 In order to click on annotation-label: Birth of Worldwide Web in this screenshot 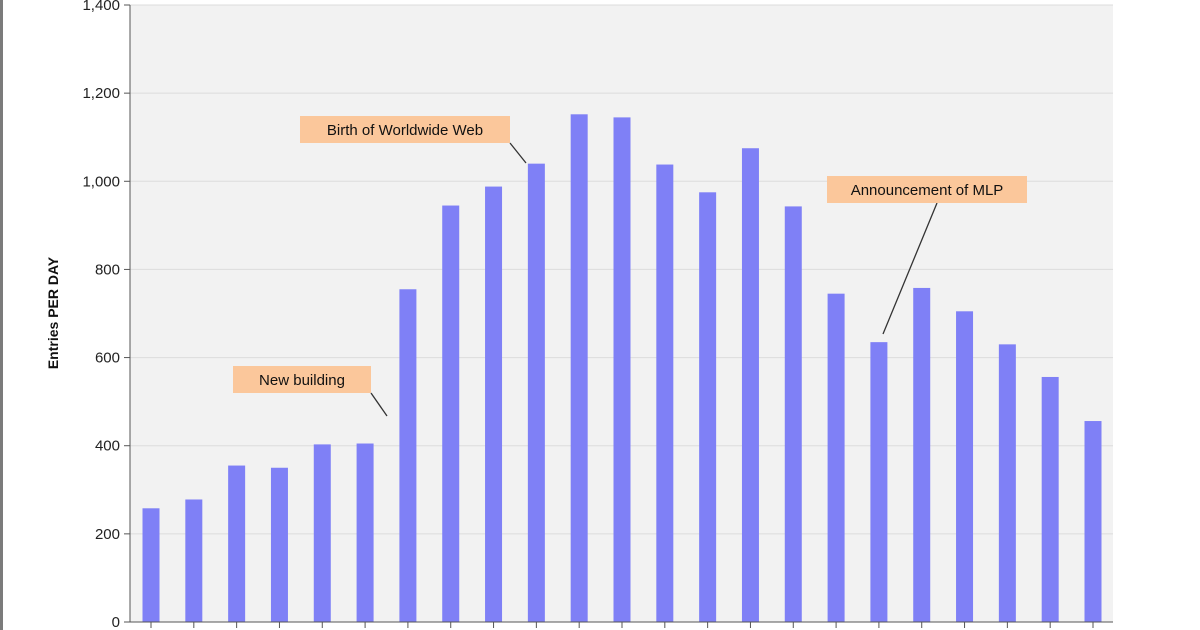, I will do `click(405, 130)`.